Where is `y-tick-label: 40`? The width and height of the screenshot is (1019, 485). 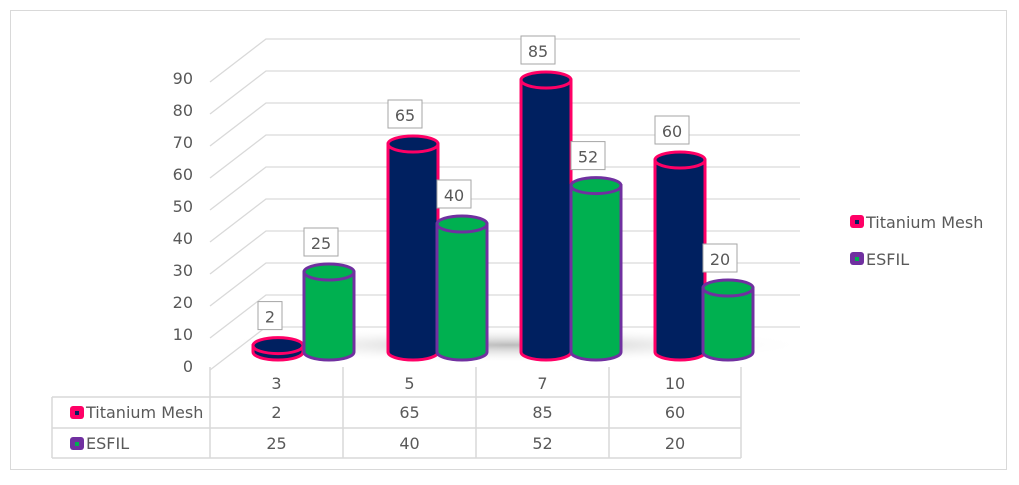 y-tick-label: 40 is located at coordinates (183, 238).